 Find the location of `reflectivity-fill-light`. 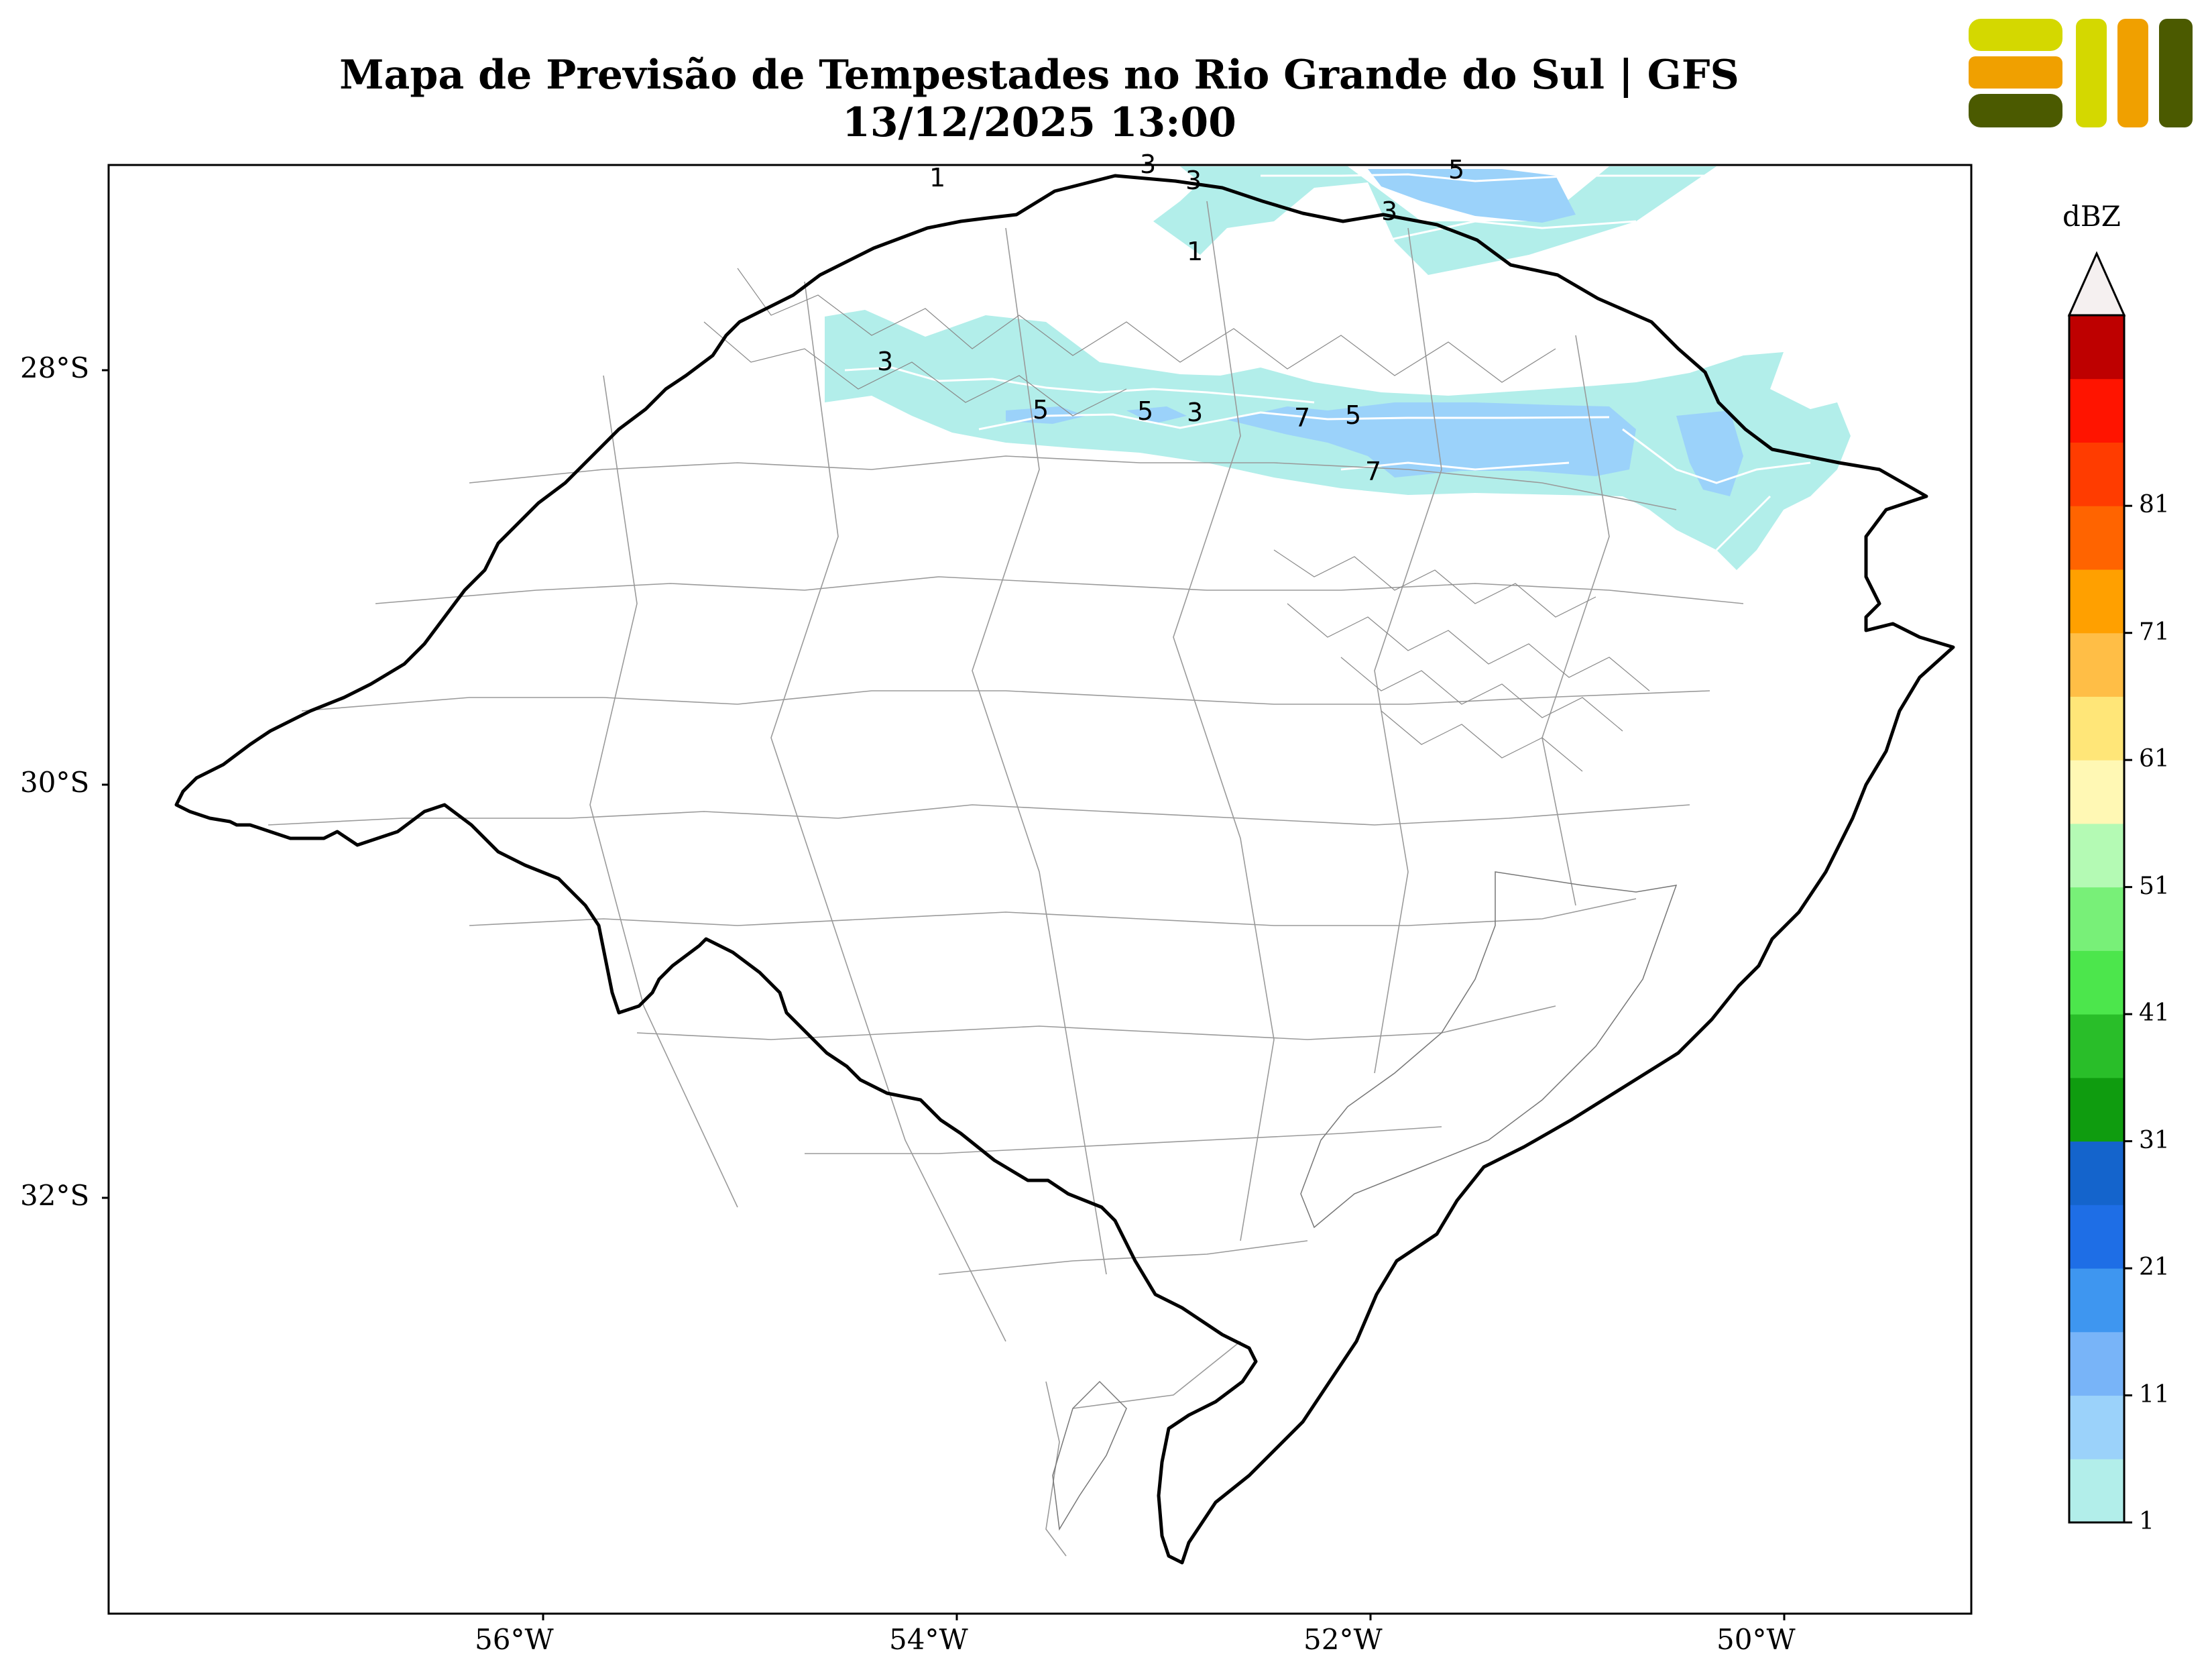

reflectivity-fill-light is located at coordinates (1338, 368).